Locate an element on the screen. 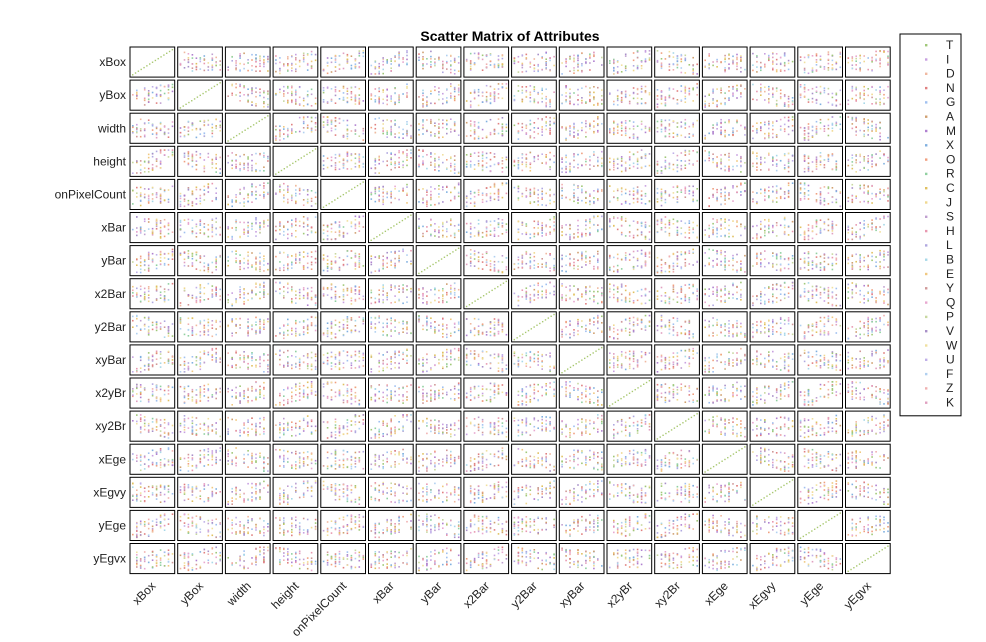 The width and height of the screenshot is (986, 642). cell-width-vs-xyBar is located at coordinates (581, 128).